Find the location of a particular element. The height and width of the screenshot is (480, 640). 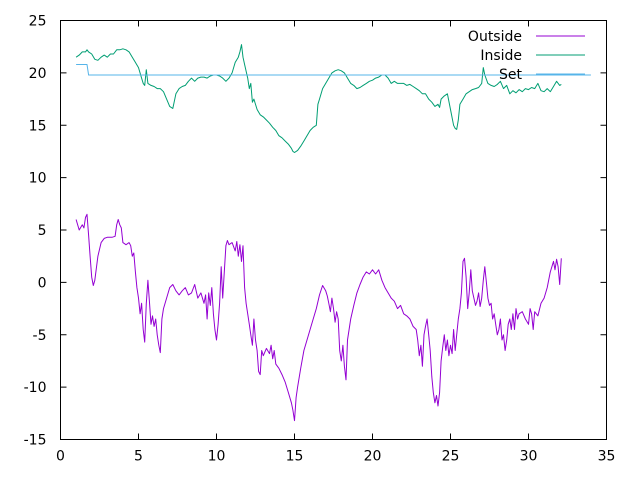

legend-label-set: Set is located at coordinates (511, 75).